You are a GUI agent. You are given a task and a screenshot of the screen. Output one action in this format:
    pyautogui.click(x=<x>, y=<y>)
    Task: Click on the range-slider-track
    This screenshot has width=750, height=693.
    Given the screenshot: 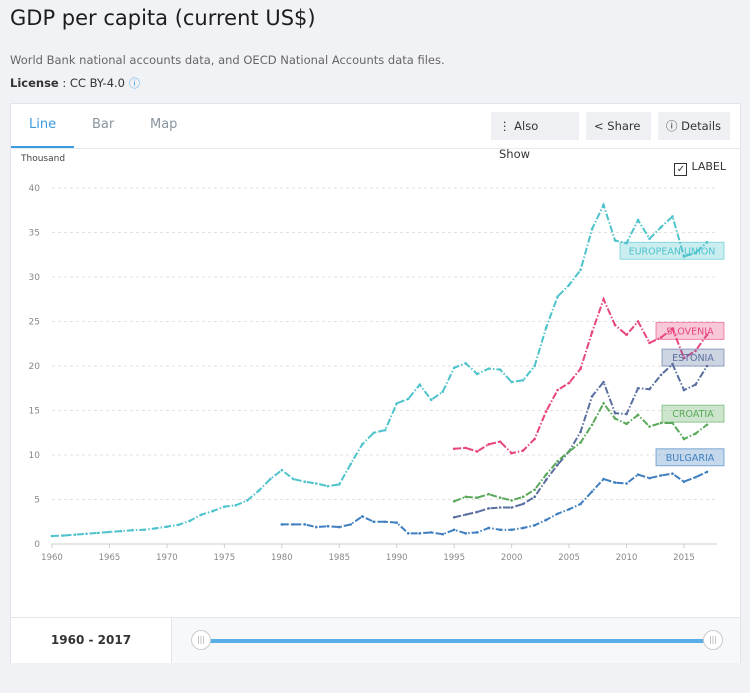 What is the action you would take?
    pyautogui.click(x=457, y=641)
    